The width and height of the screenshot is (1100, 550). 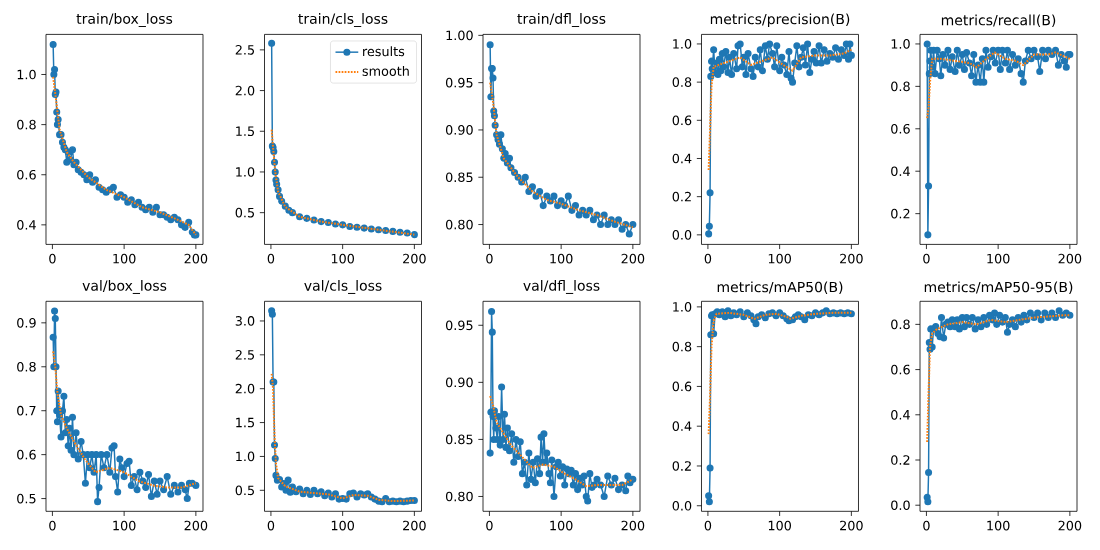 I want to click on legend-label: smooth, so click(x=385, y=71).